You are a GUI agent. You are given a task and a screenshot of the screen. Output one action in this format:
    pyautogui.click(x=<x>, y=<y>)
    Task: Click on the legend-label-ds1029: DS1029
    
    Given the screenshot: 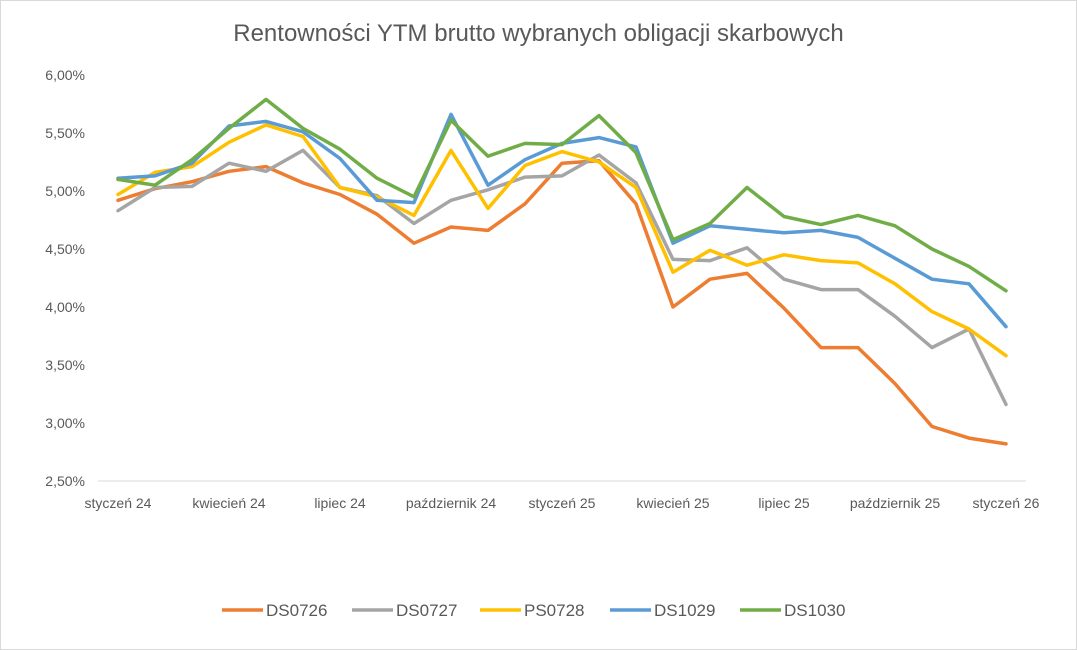 What is the action you would take?
    pyautogui.click(x=684, y=610)
    